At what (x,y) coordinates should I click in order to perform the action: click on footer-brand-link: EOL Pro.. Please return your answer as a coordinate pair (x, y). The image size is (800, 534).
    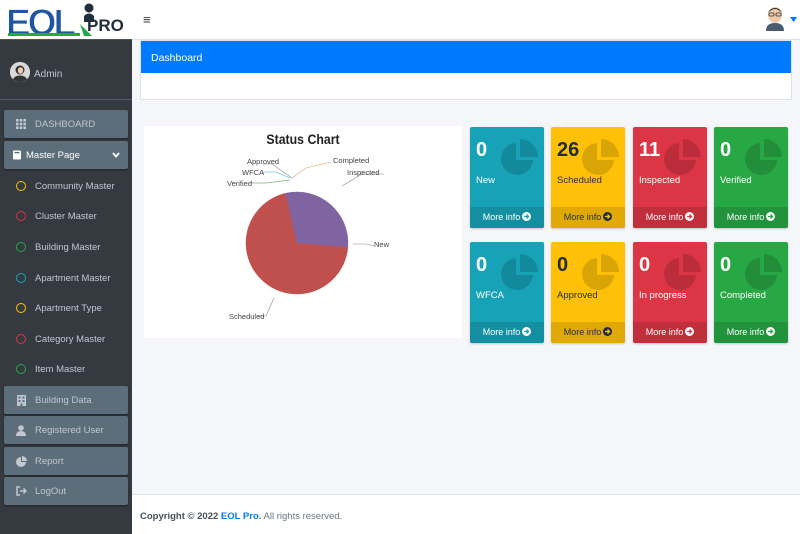
    Looking at the image, I should click on (241, 516).